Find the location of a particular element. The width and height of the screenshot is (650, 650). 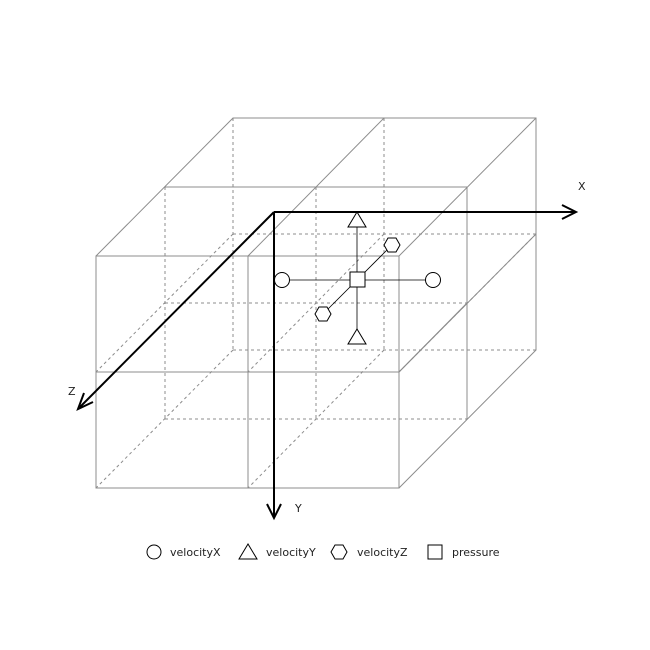

velocity-z-marker-front is located at coordinates (323, 314).